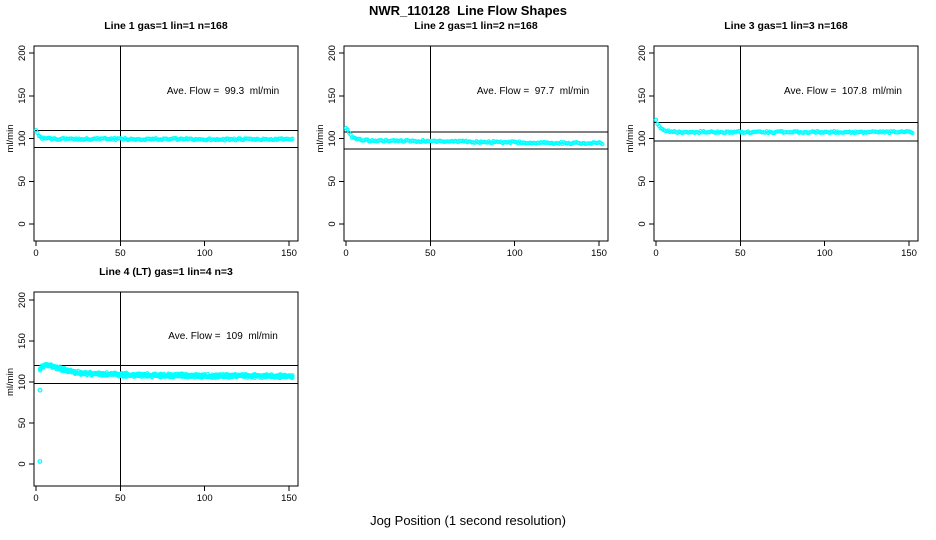  Describe the element at coordinates (843, 91) in the screenshot. I see `panel-3-ave-flow-annotation: Ave. Flow = 107.8 ml/min` at that location.